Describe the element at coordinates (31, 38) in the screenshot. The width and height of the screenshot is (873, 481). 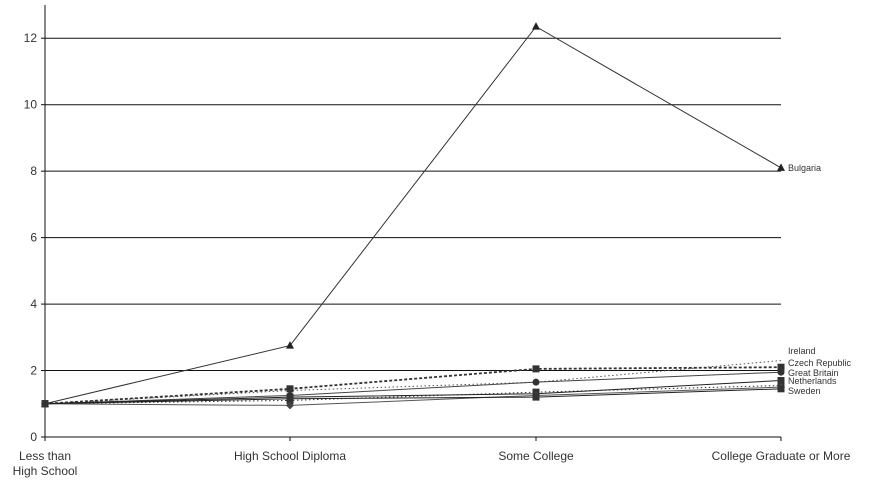
I see `y-tick-label: 12` at that location.